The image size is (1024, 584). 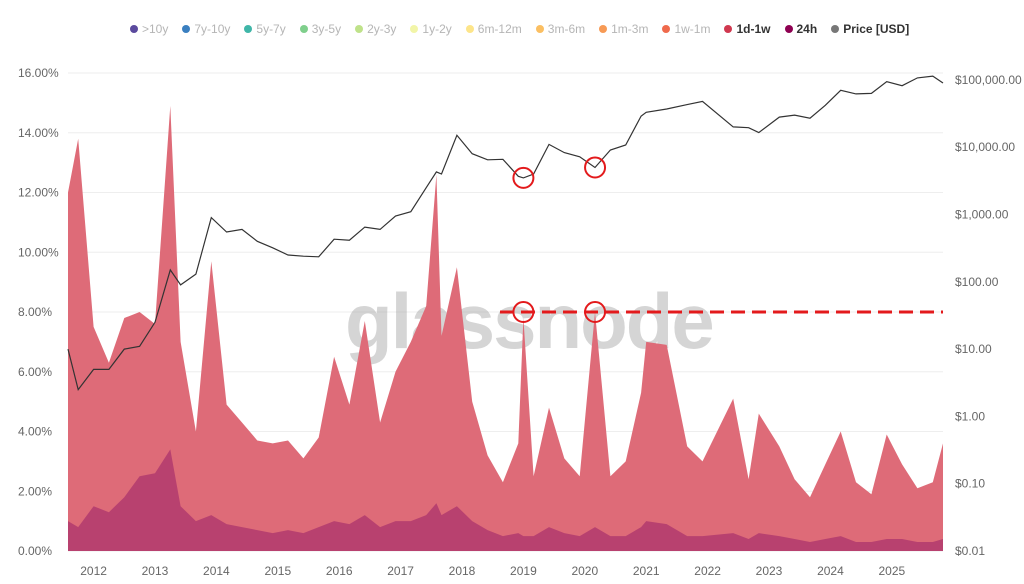 I want to click on y-left-tick-label: 16.00%, so click(x=38, y=73).